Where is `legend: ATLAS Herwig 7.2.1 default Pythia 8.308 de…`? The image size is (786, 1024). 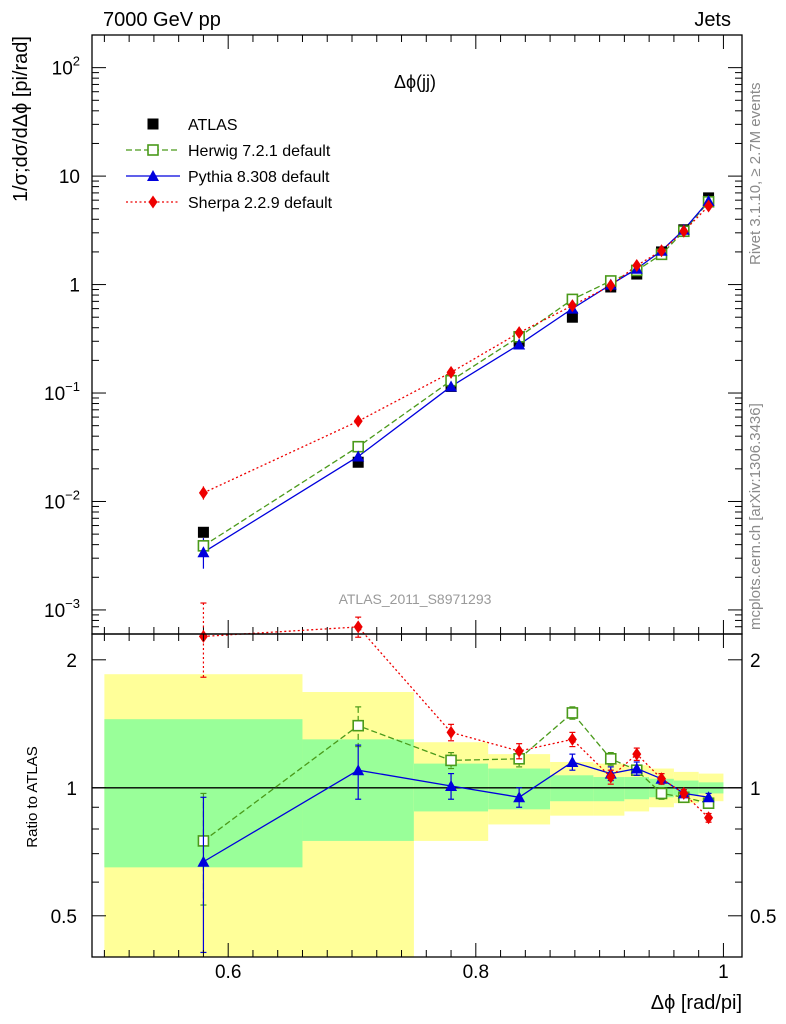
legend: ATLAS Herwig 7.2.1 default Pythia 8.308 de… is located at coordinates (229, 164).